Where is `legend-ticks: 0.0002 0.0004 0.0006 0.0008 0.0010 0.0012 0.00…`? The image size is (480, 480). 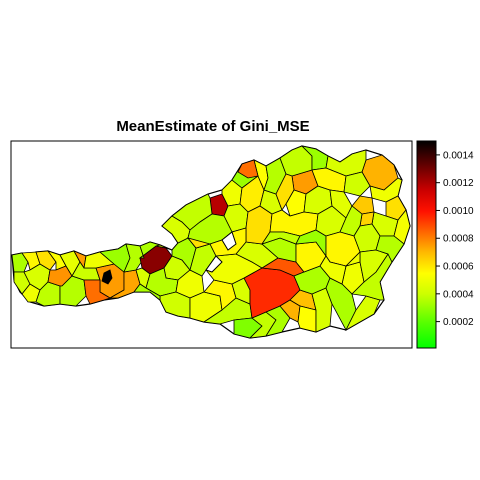
legend-ticks: 0.0002 0.0004 0.0006 0.0008 0.0010 0.0012 0.00… is located at coordinates (455, 239).